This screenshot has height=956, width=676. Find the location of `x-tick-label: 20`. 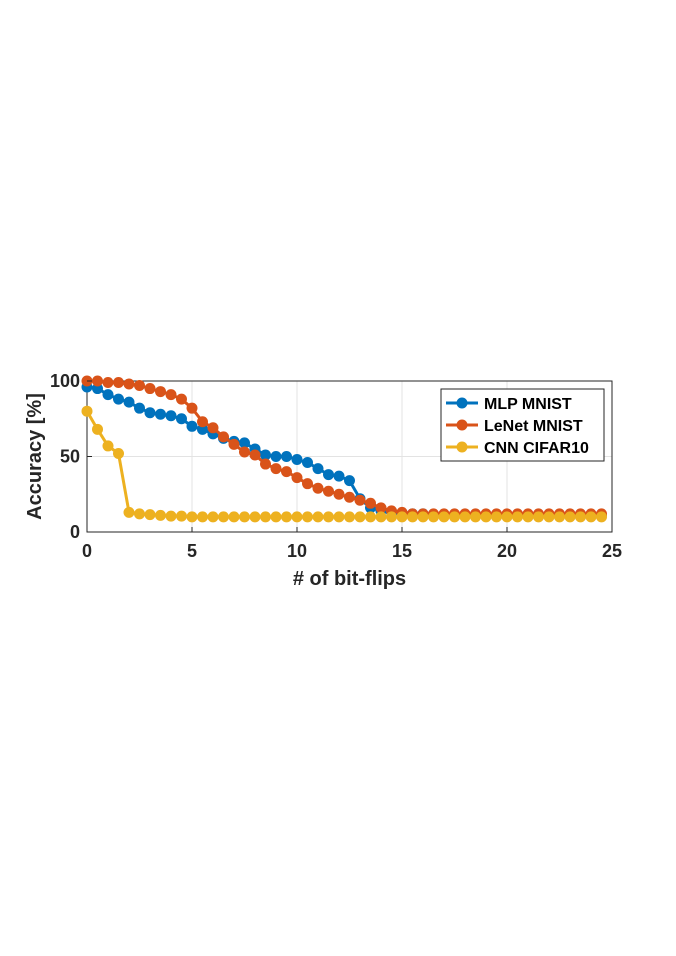

x-tick-label: 20 is located at coordinates (507, 551).